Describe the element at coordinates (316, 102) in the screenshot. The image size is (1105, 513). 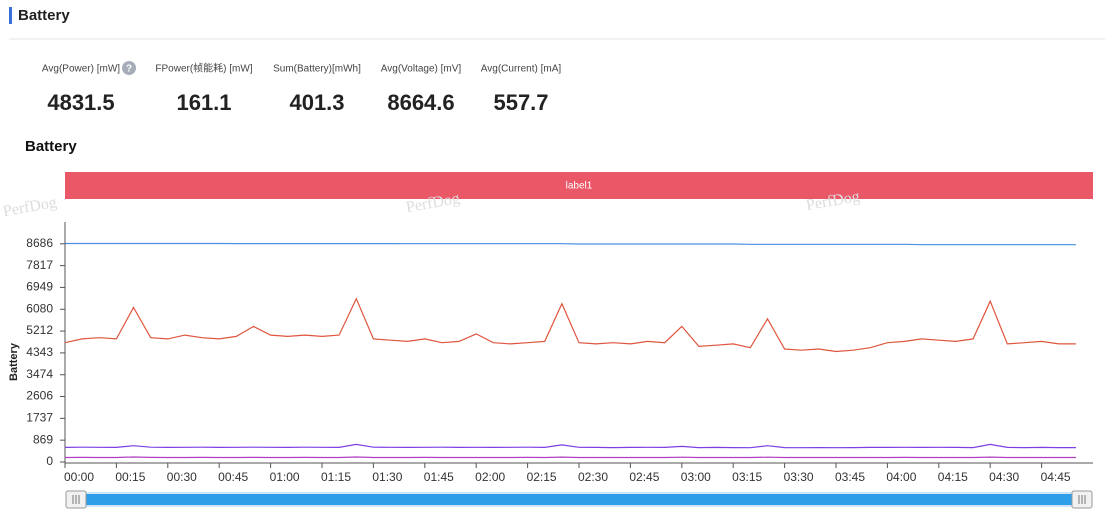
I see `metric-value: 401.3` at that location.